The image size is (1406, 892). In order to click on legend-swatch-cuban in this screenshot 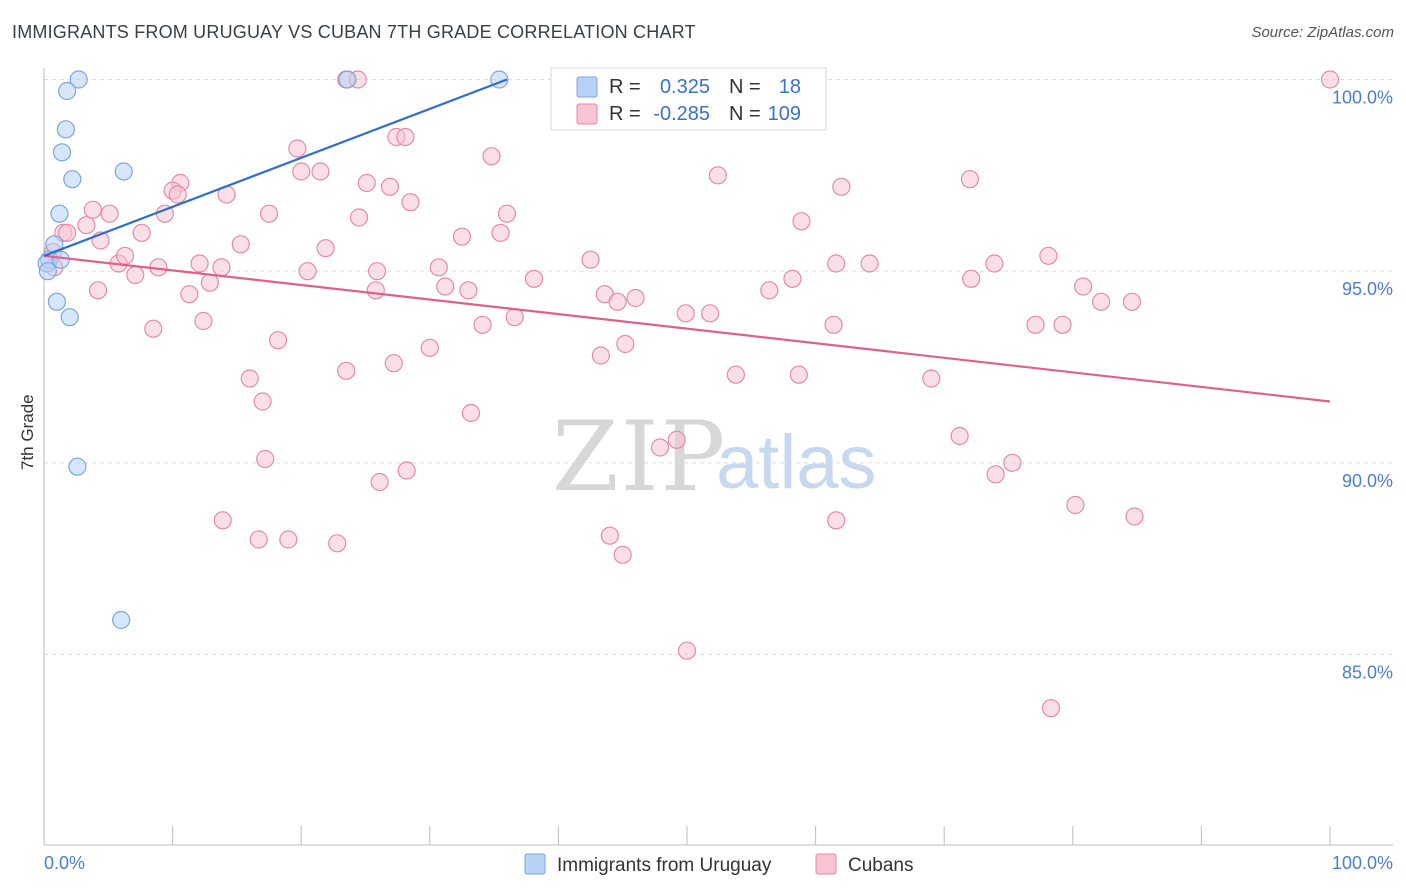, I will do `click(587, 114)`.